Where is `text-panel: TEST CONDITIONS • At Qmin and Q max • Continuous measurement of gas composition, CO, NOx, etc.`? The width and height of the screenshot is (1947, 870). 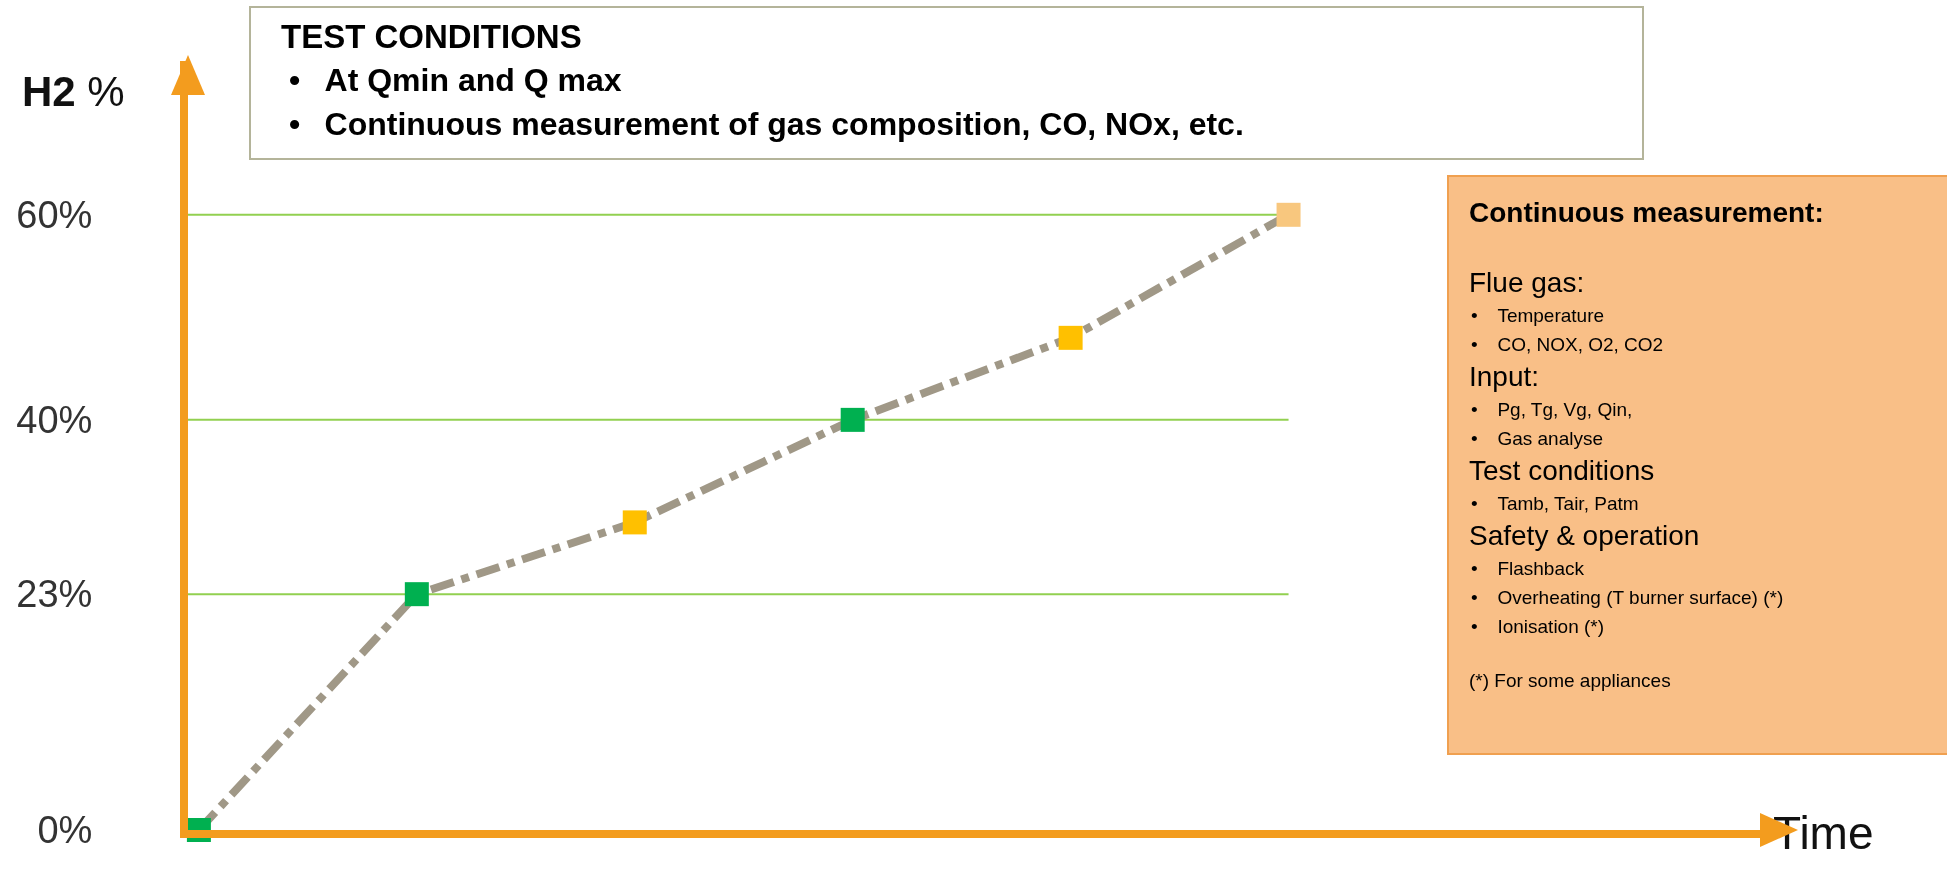
text-panel: TEST CONDITIONS • At Qmin and Q max • Continuous measurement of gas composition, CO, NOx, etc. is located at coordinates (946, 83).